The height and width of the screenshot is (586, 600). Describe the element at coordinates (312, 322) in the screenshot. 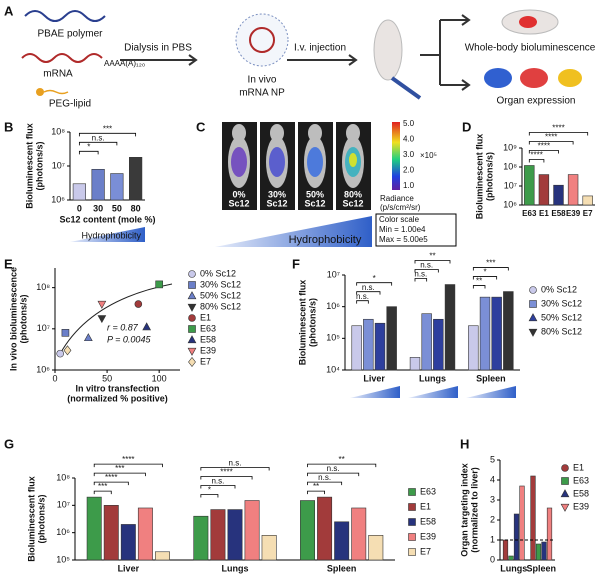

I see `y-axis-label: (photons/s)` at that location.